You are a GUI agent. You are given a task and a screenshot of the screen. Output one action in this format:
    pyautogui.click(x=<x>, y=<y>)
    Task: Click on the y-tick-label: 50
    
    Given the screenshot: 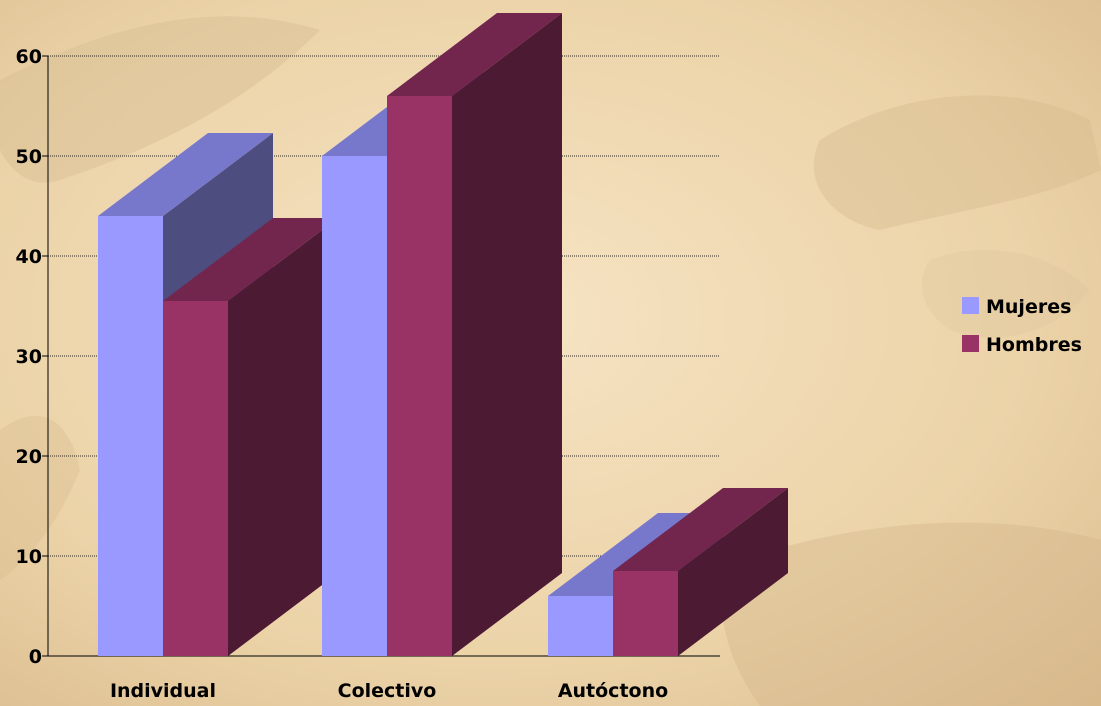 What is the action you would take?
    pyautogui.click(x=29, y=157)
    